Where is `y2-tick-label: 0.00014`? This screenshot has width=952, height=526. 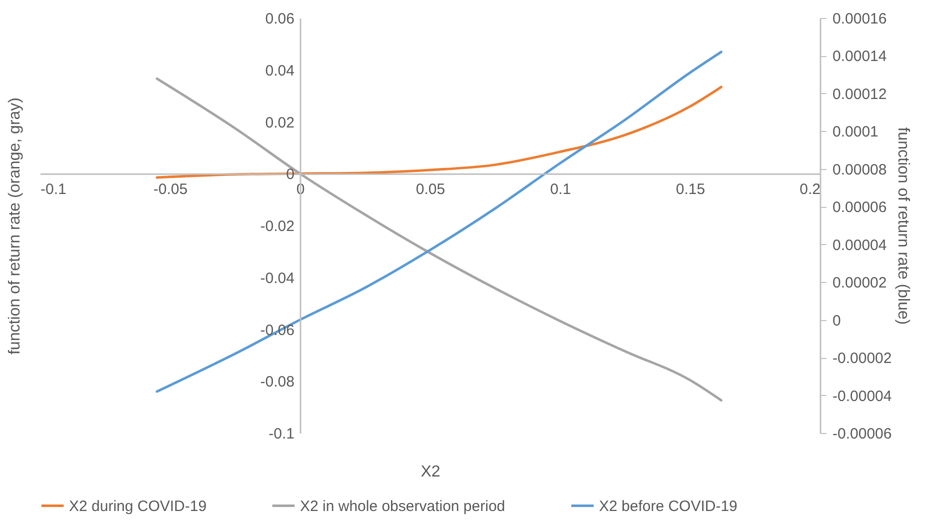 y2-tick-label: 0.00014 is located at coordinates (859, 57).